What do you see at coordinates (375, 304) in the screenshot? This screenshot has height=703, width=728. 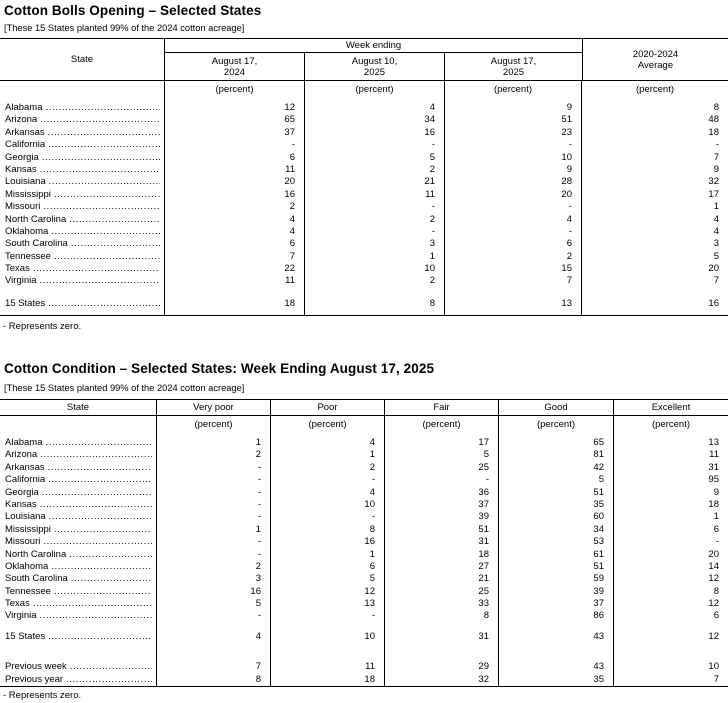 I see `value-cell: 8` at bounding box center [375, 304].